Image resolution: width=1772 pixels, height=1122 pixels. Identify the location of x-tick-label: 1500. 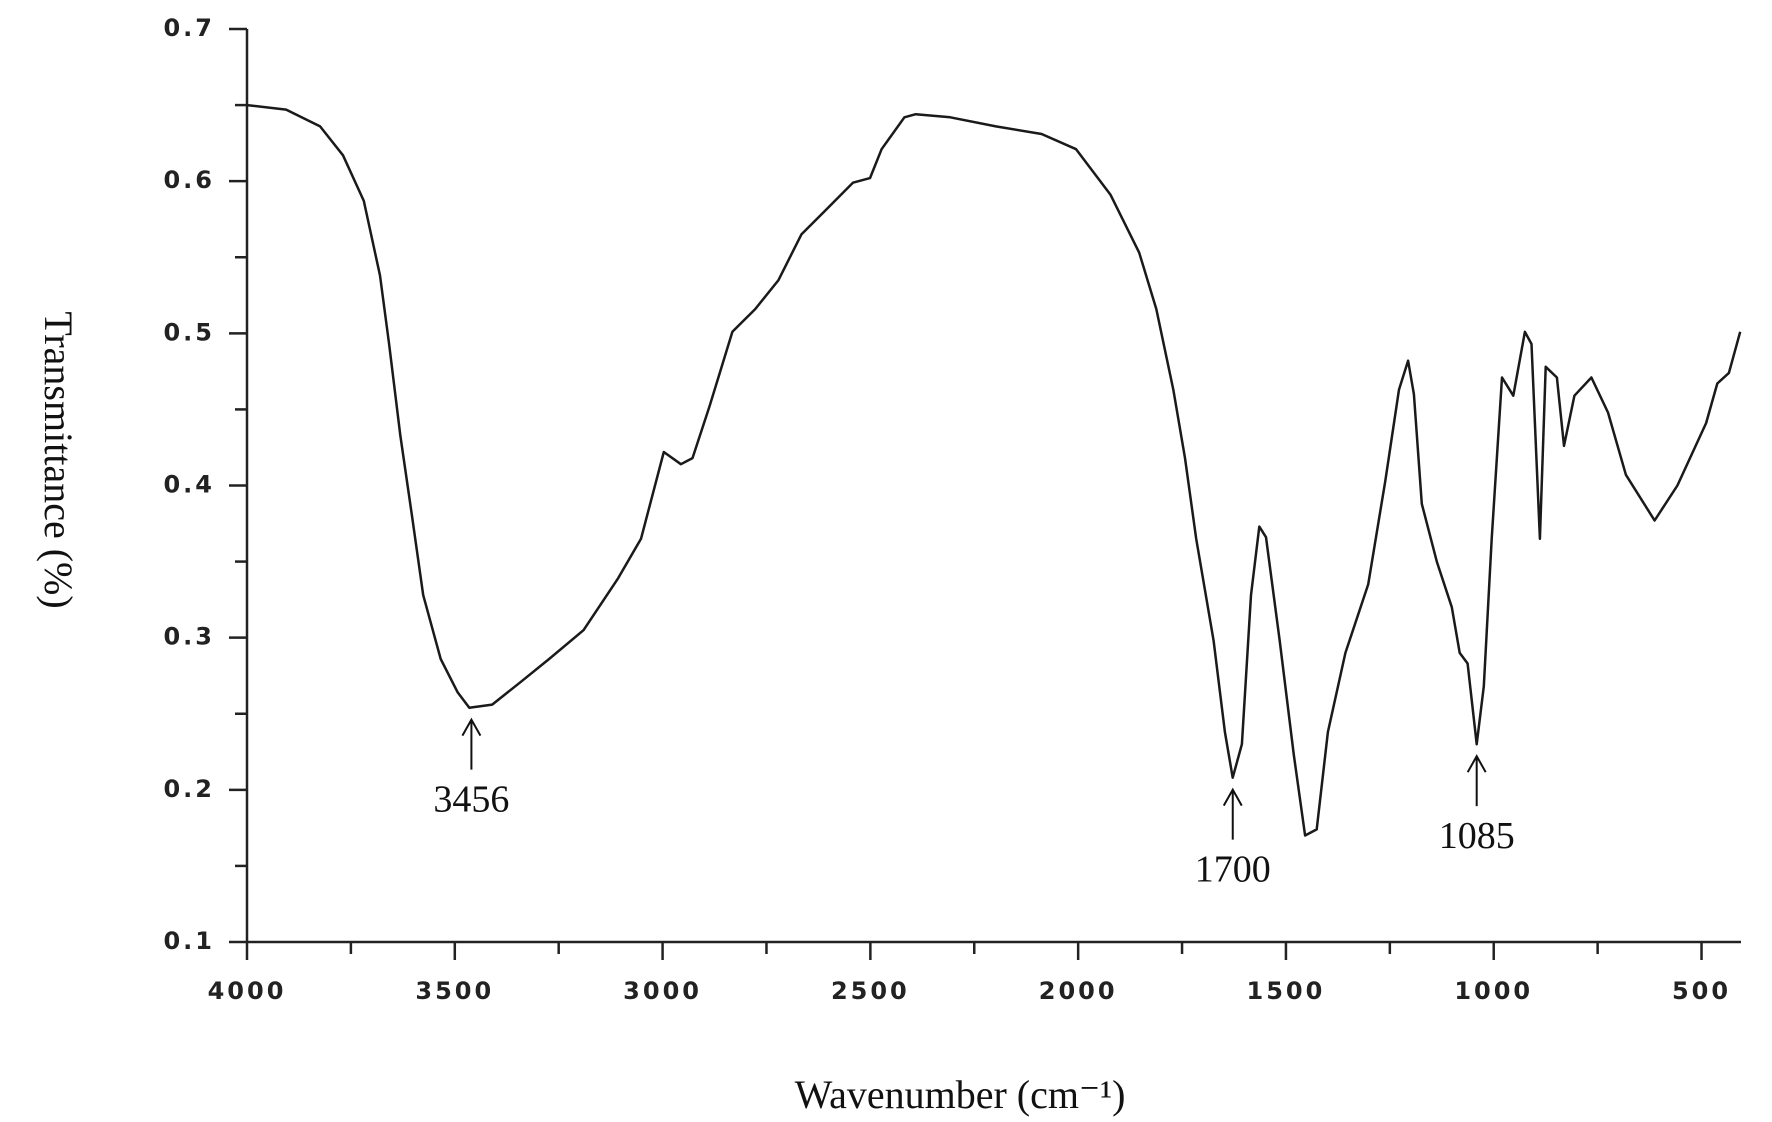
(1286, 991).